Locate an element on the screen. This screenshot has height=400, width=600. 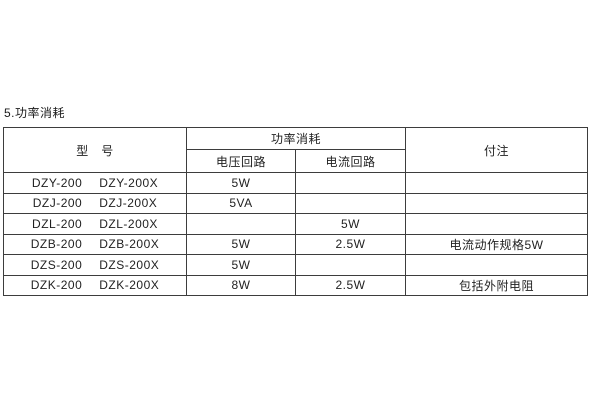
cell-model: DZK-200 DZK-200X is located at coordinates (95, 285).